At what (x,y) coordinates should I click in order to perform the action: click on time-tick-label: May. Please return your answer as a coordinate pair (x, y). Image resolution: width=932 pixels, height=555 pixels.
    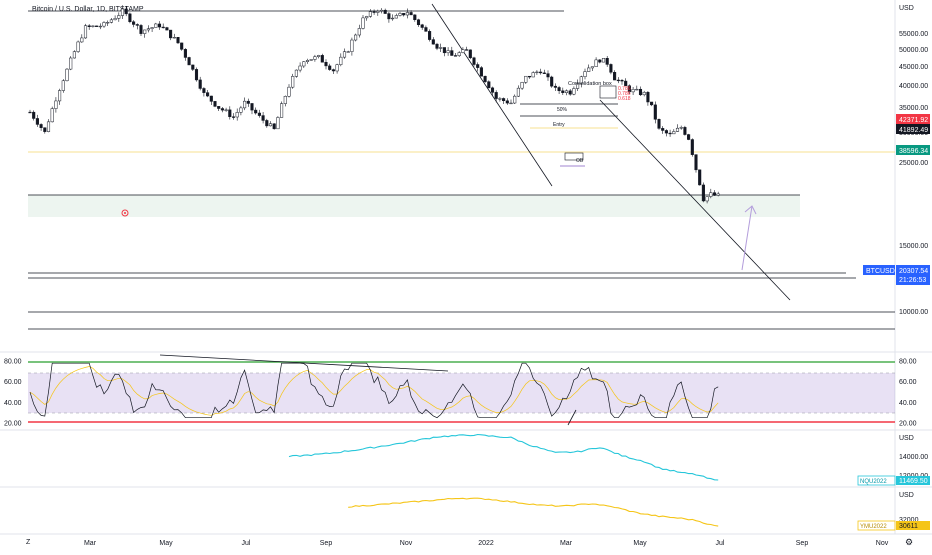
    Looking at the image, I should click on (640, 543).